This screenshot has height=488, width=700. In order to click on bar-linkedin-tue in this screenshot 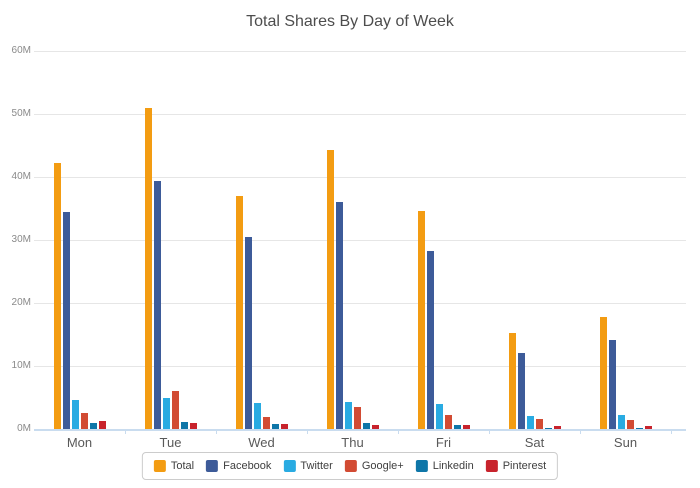, I will do `click(184, 425)`.